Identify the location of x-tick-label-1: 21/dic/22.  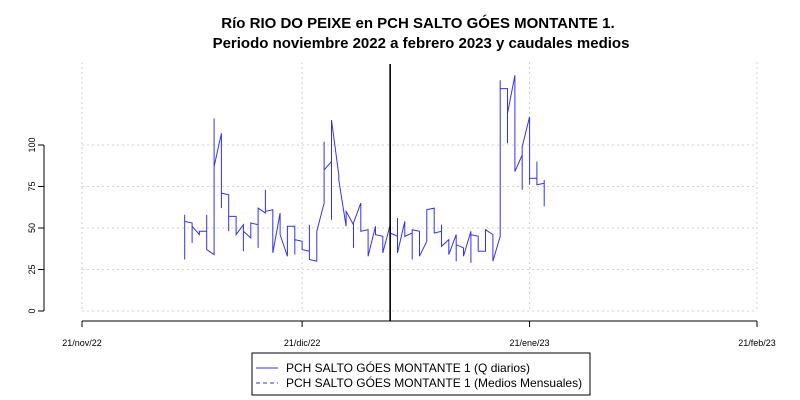
(302, 343).